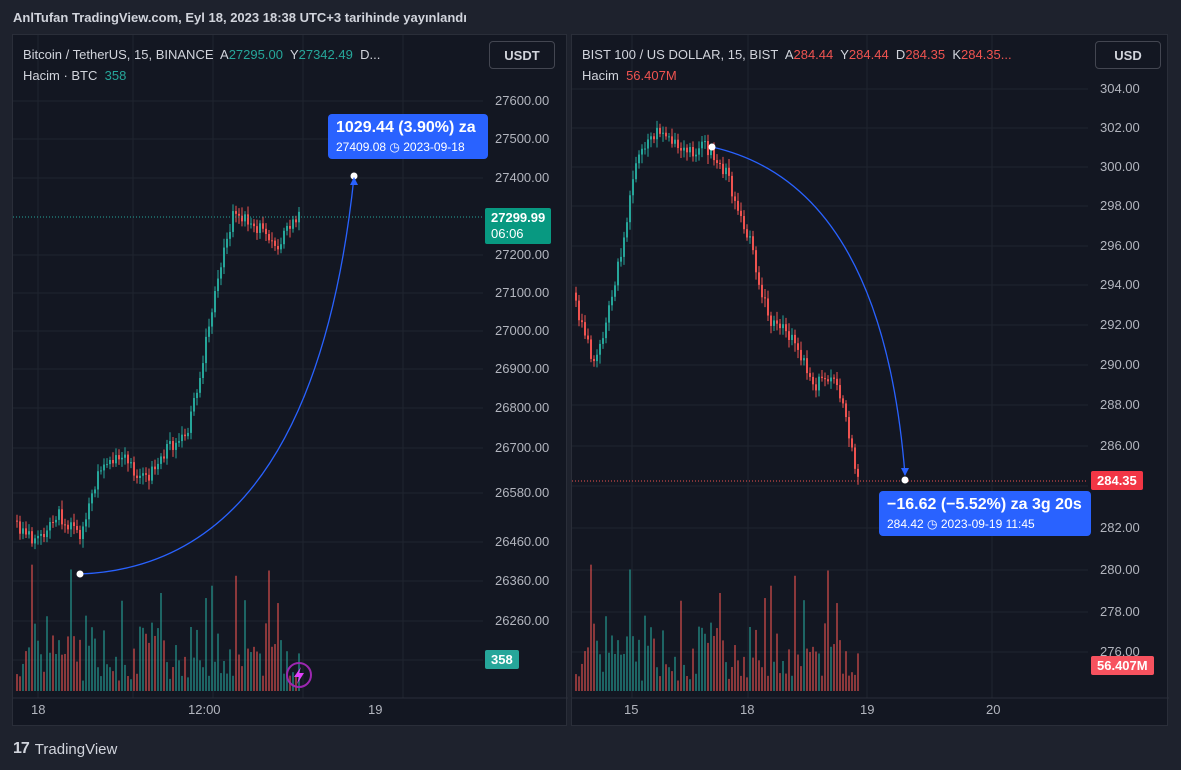 Image resolution: width=1181 pixels, height=770 pixels. What do you see at coordinates (406, 127) in the screenshot?
I see `measure-change: 1029.44 (3.90%) za` at bounding box center [406, 127].